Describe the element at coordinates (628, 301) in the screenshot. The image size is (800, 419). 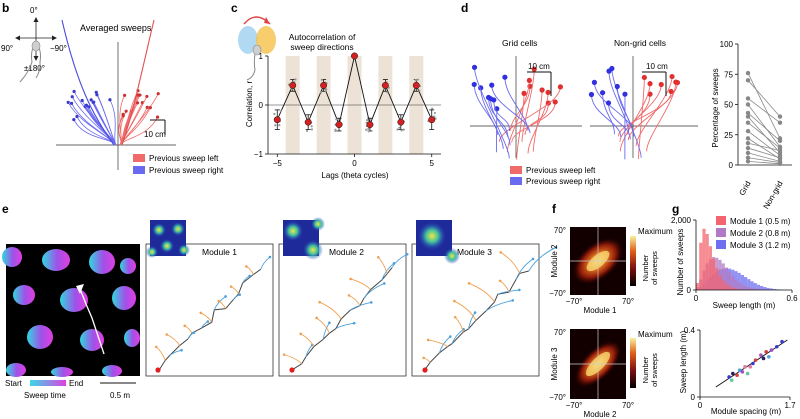
I see `f-top-xtick-right: 70°` at that location.